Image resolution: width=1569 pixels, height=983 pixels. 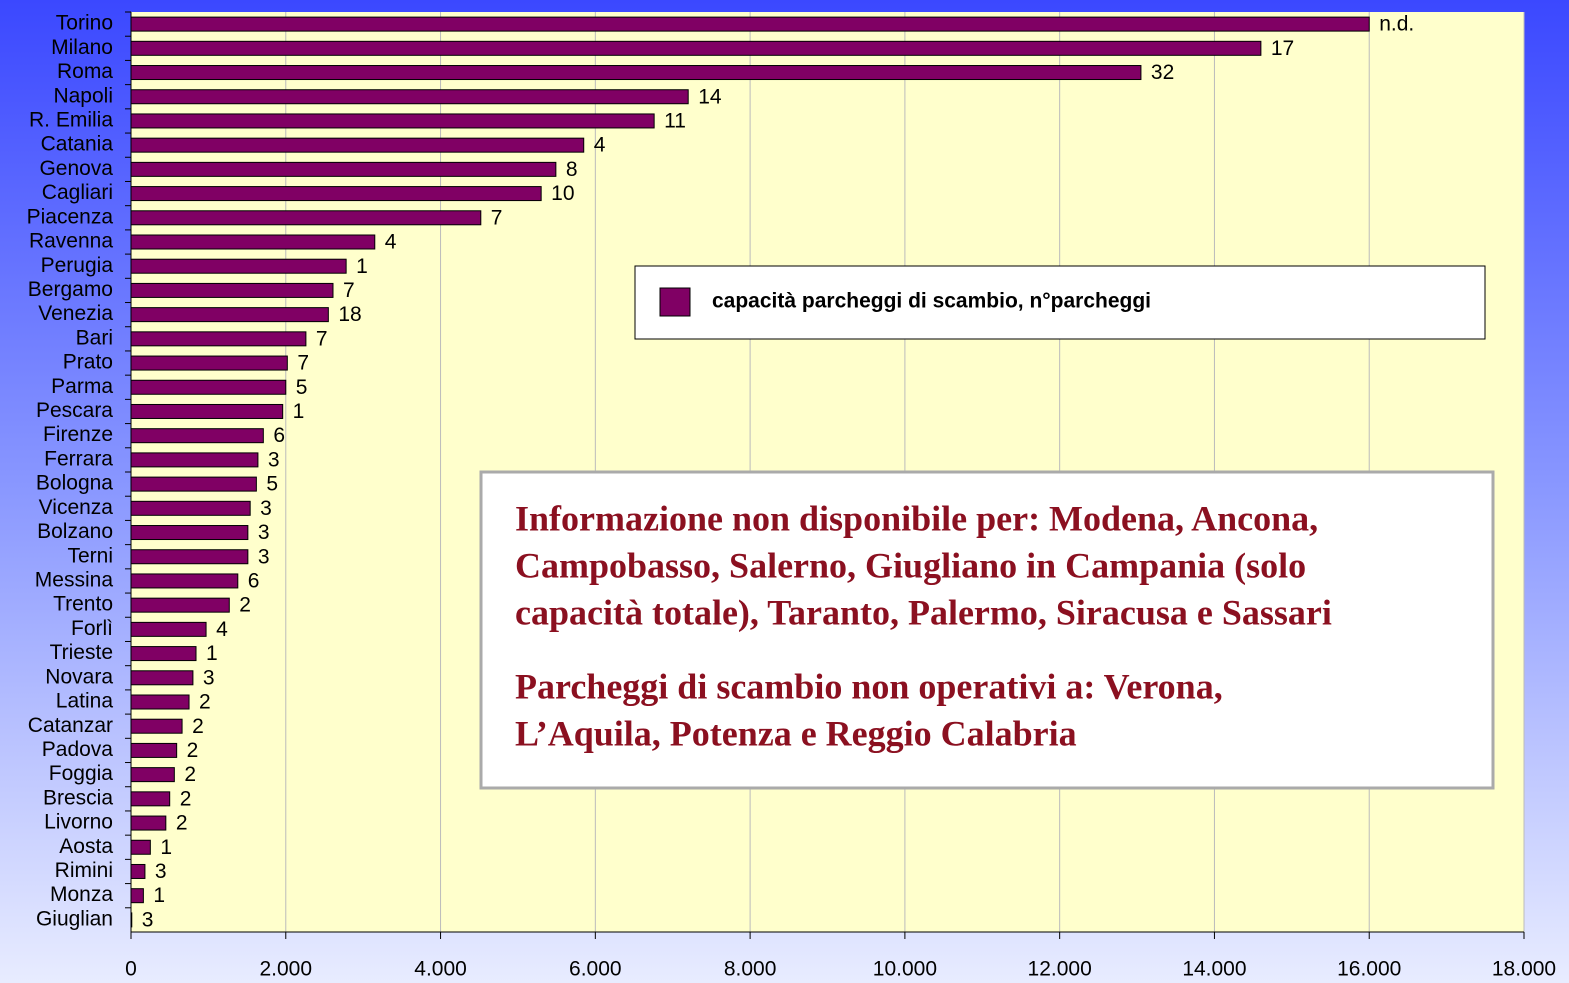 I want to click on y-tick-label: Bologna, so click(x=74, y=483).